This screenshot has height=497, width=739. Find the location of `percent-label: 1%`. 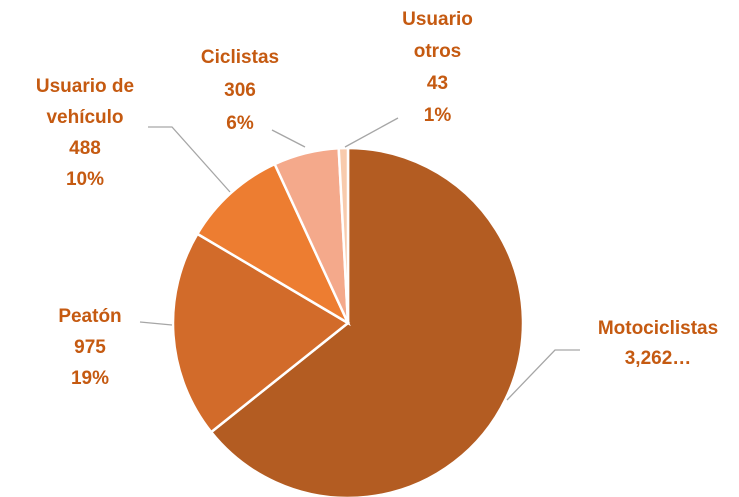

percent-label: 1% is located at coordinates (437, 115).